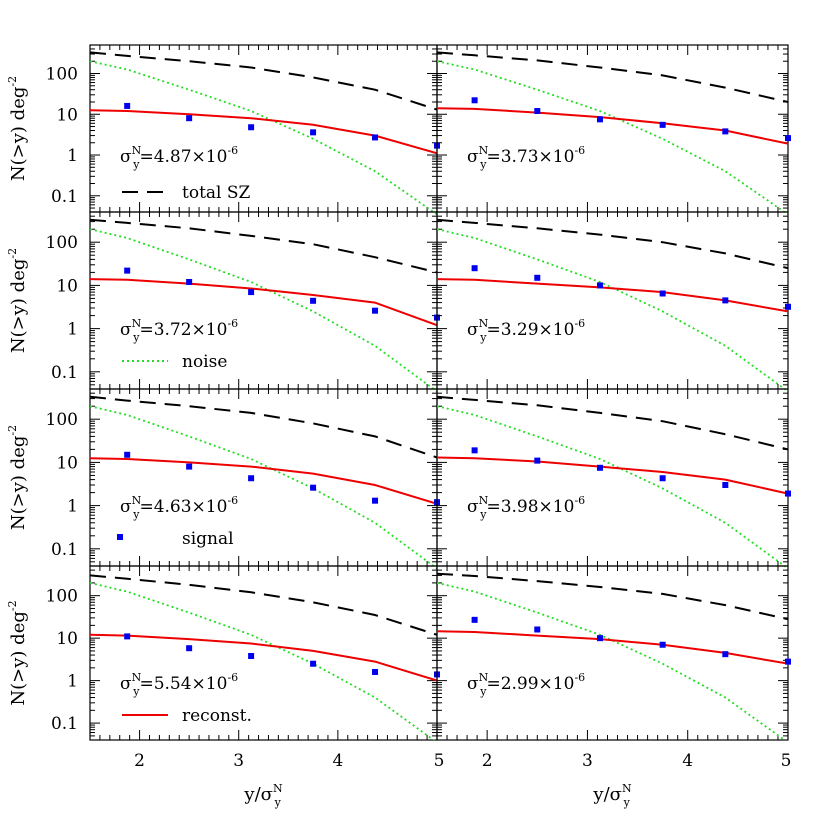  Describe the element at coordinates (216, 193) in the screenshot. I see `legend-label: total SZ` at that location.